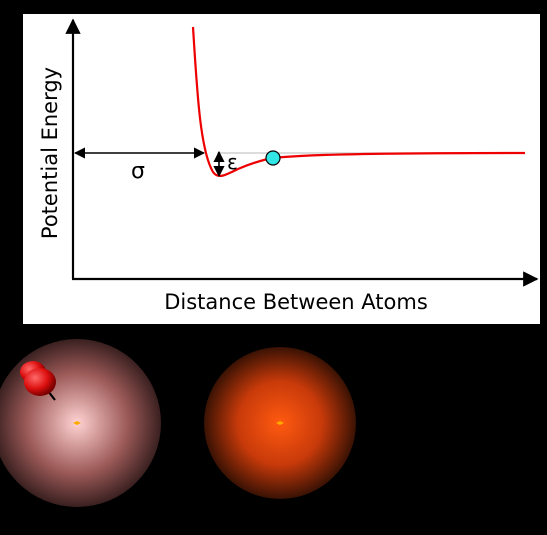  What do you see at coordinates (232, 162) in the screenshot?
I see `epsilon-label: ε` at bounding box center [232, 162].